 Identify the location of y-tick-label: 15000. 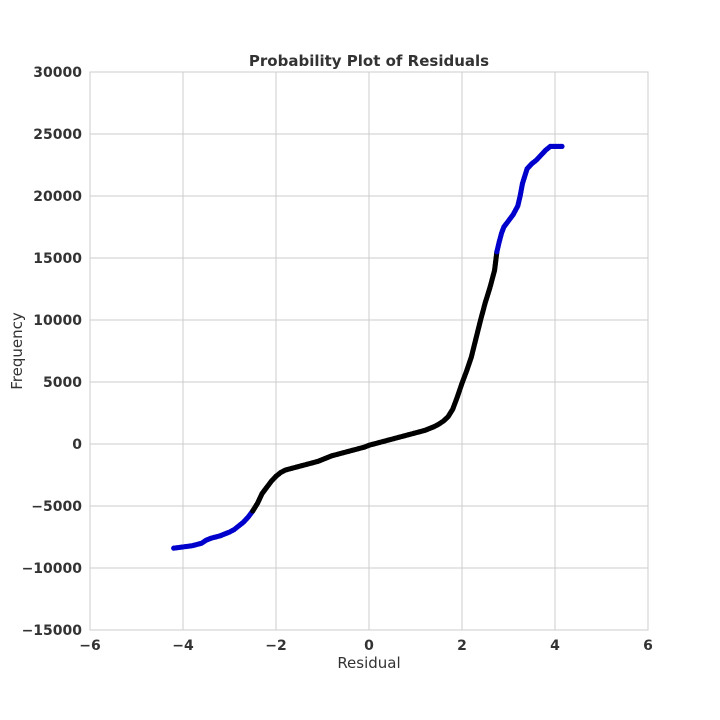
(57, 259).